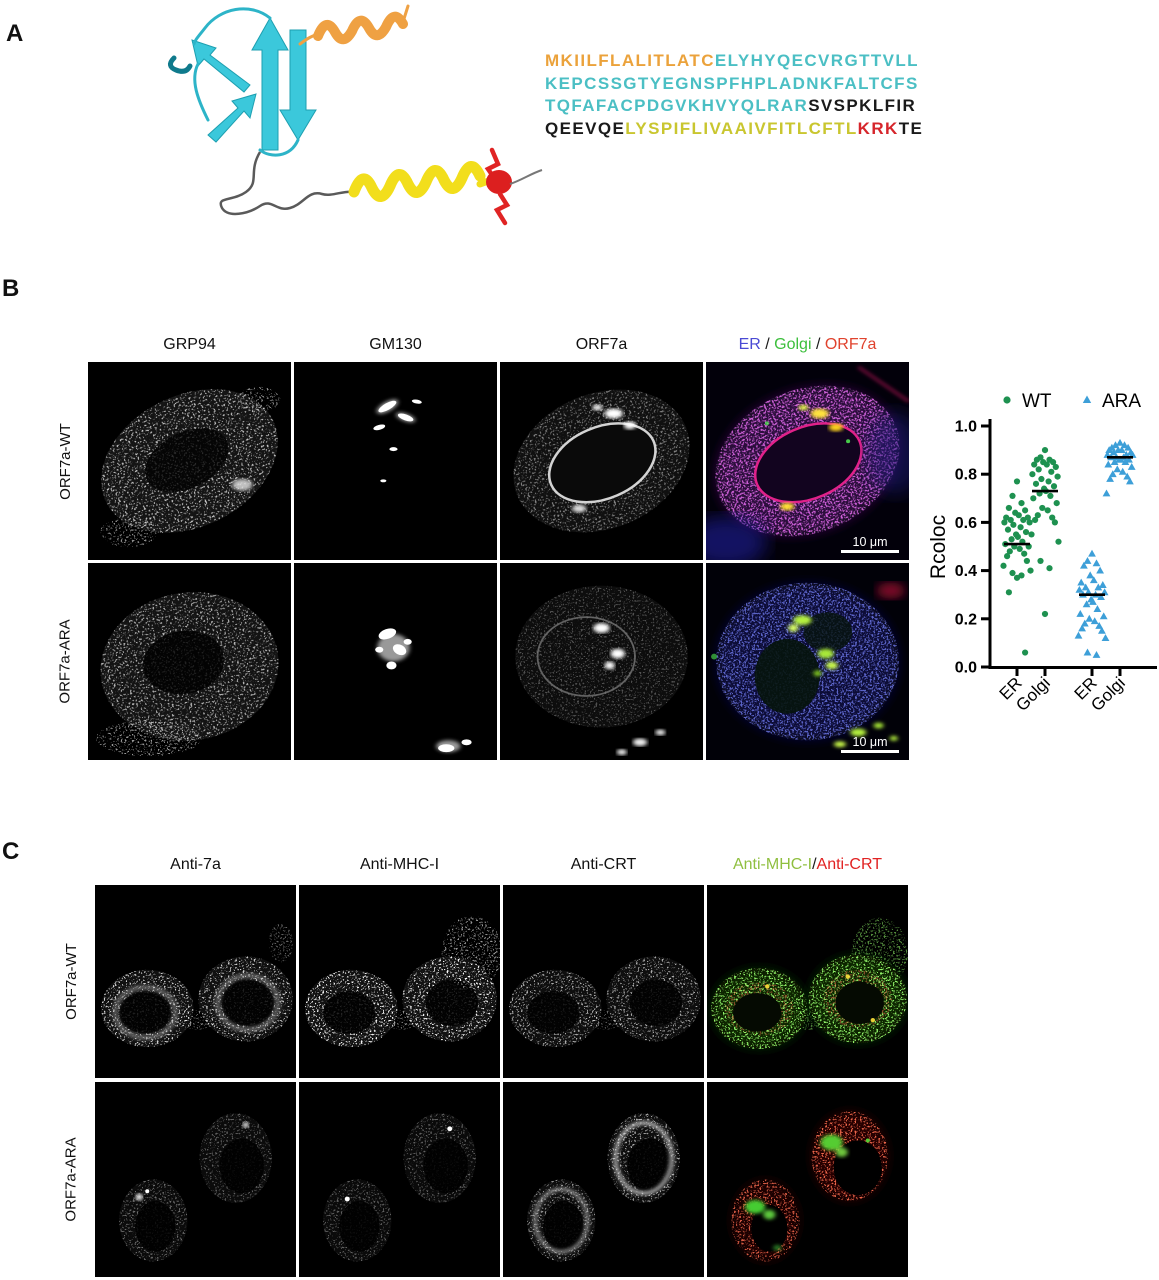  Describe the element at coordinates (355, 115) in the screenshot. I see `orf7a-structure-ribbon` at that location.